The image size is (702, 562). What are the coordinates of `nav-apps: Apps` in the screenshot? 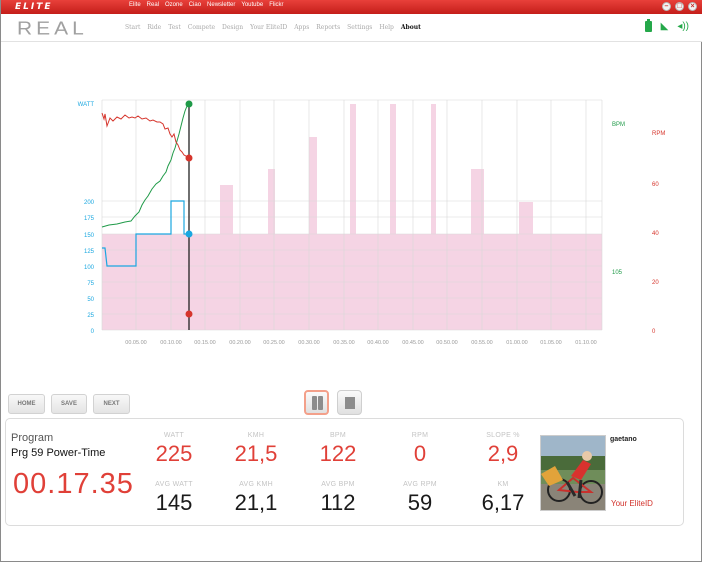 It's located at (302, 27).